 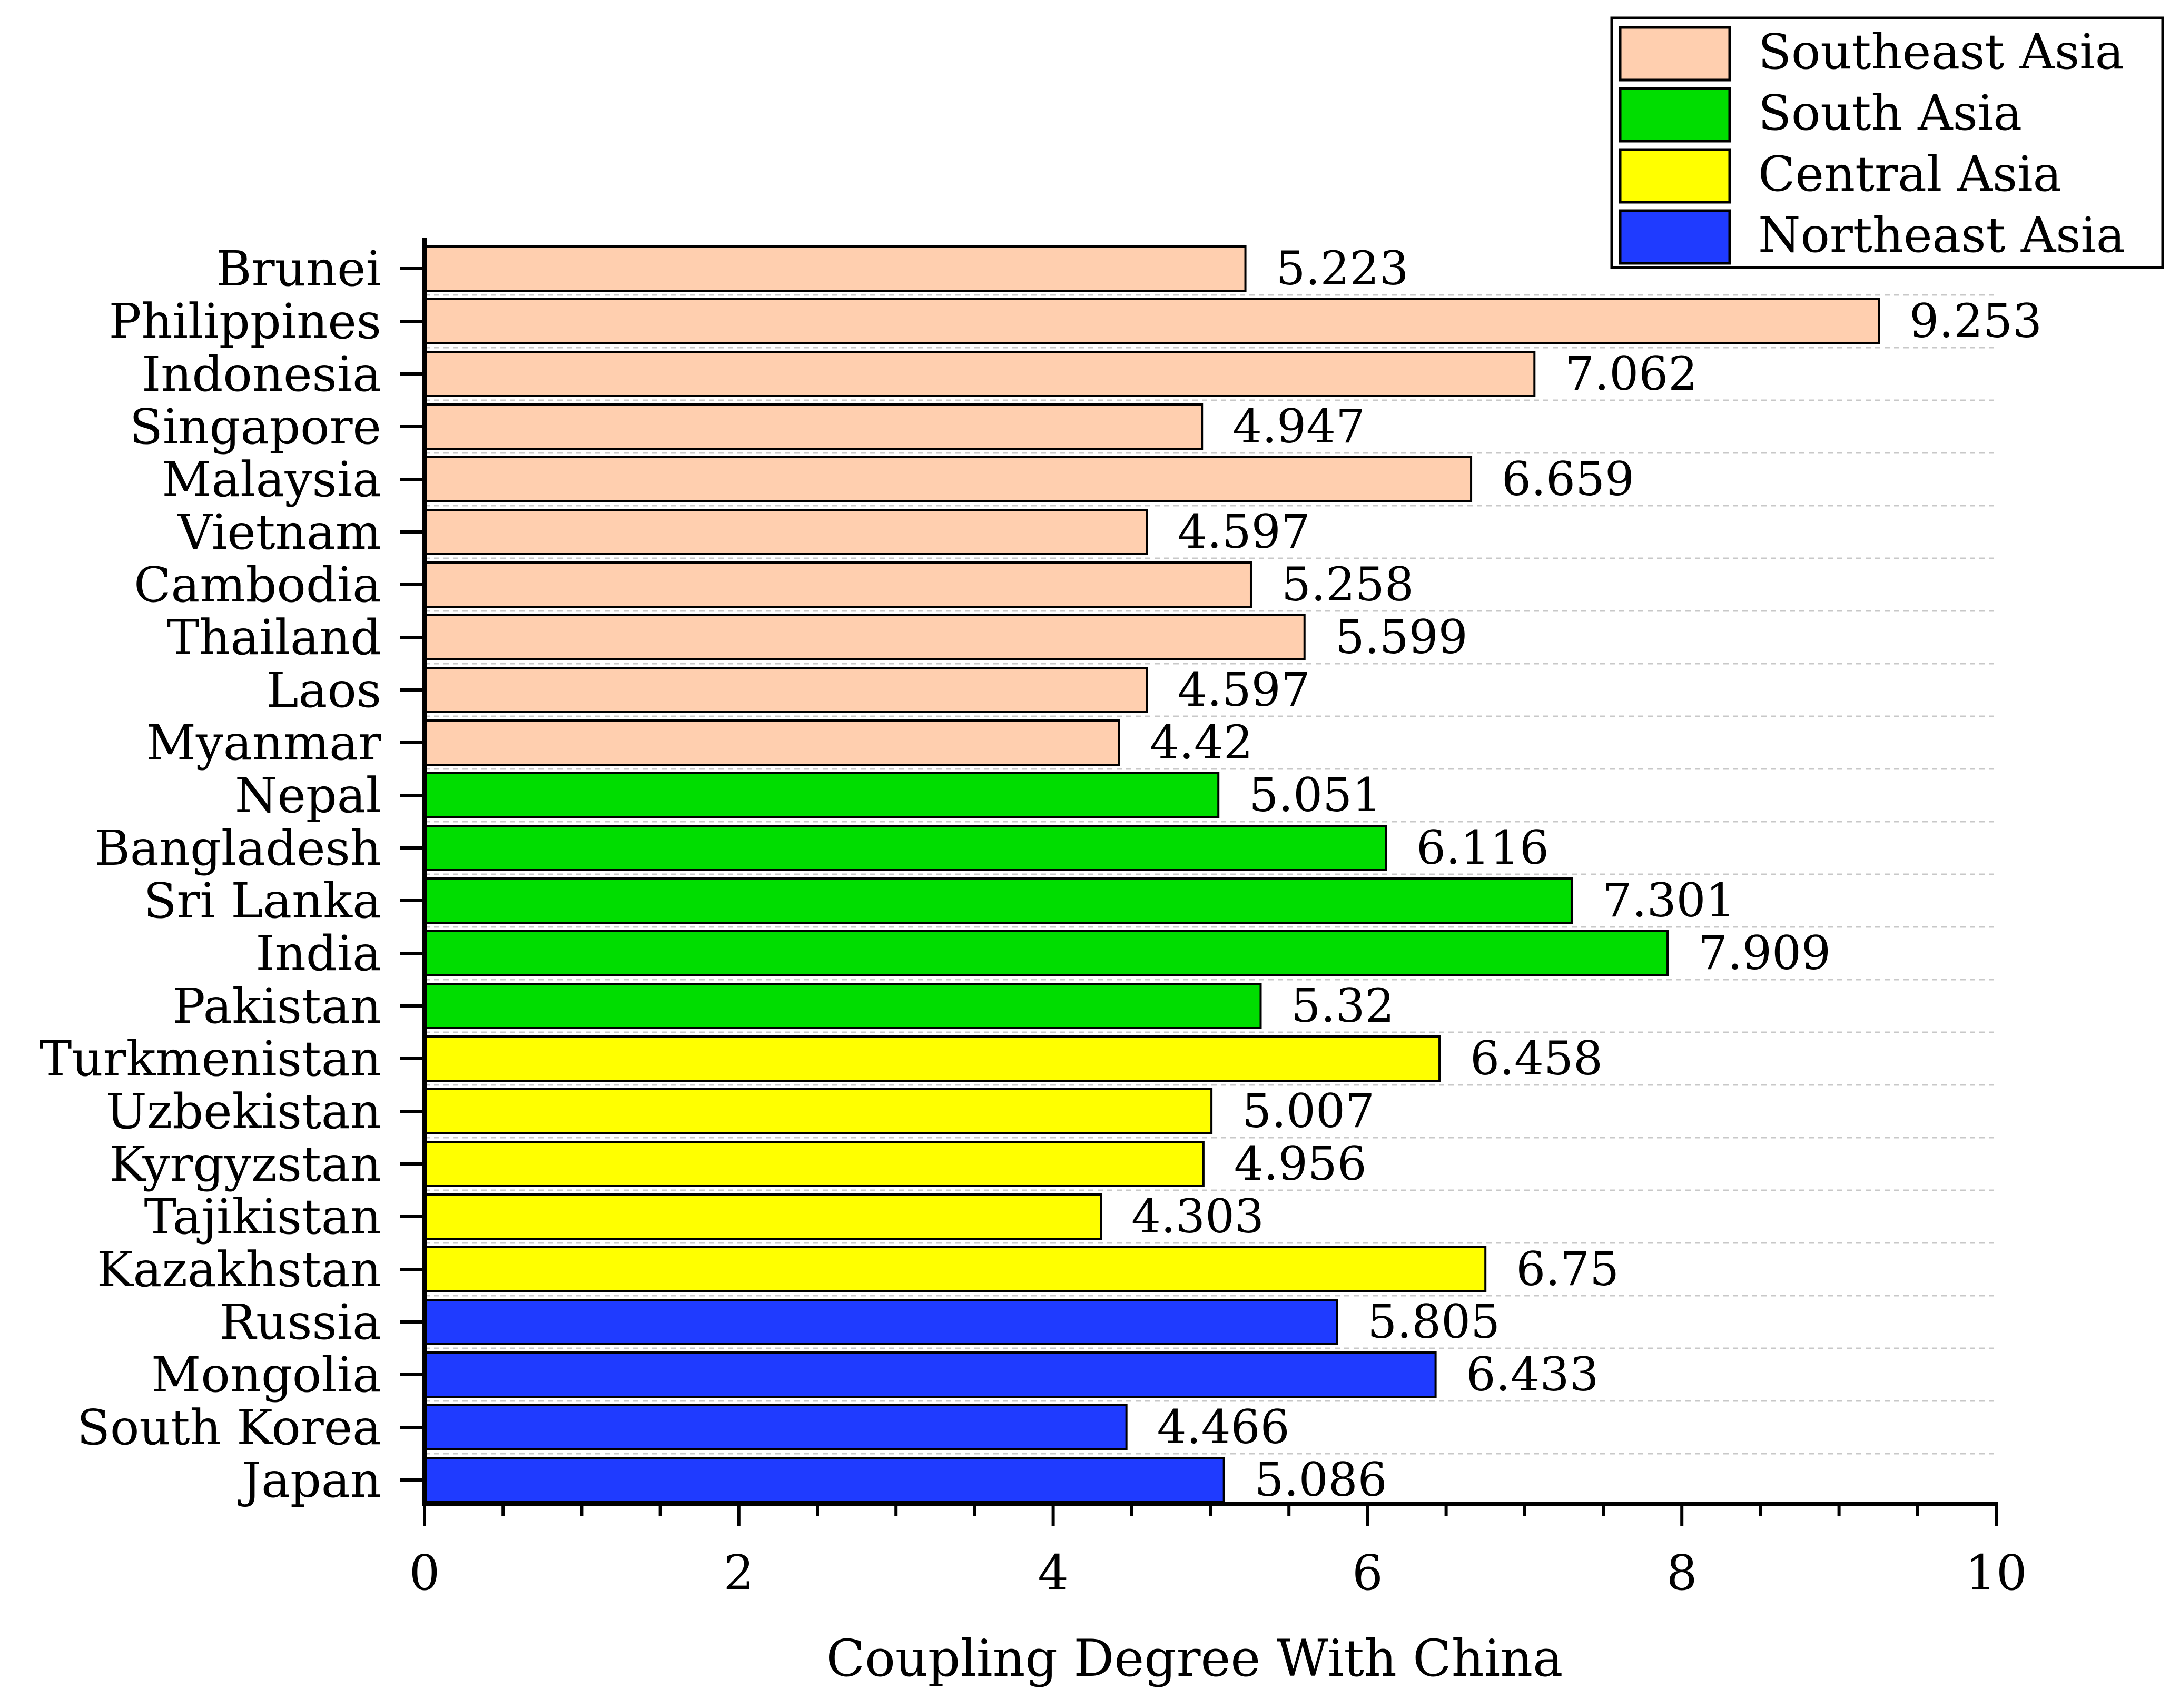 I want to click on value-label: 7.062, so click(x=1631, y=374).